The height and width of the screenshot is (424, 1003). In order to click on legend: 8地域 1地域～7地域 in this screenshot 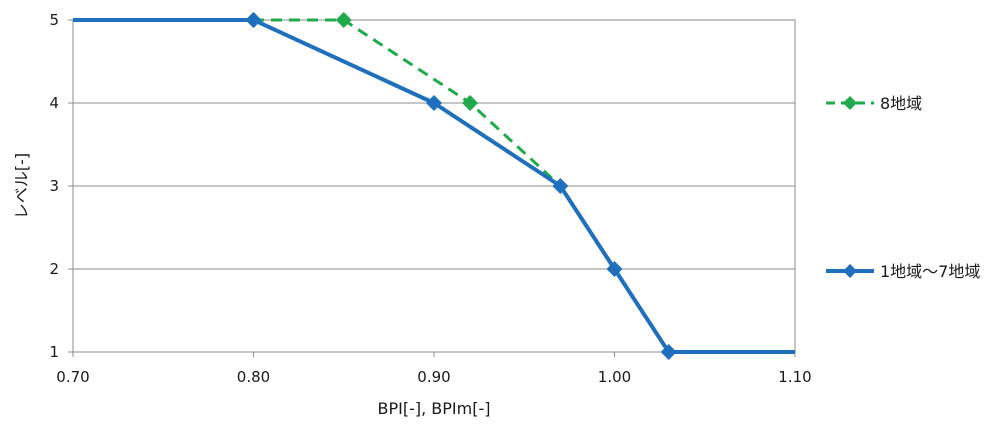, I will do `click(903, 187)`.